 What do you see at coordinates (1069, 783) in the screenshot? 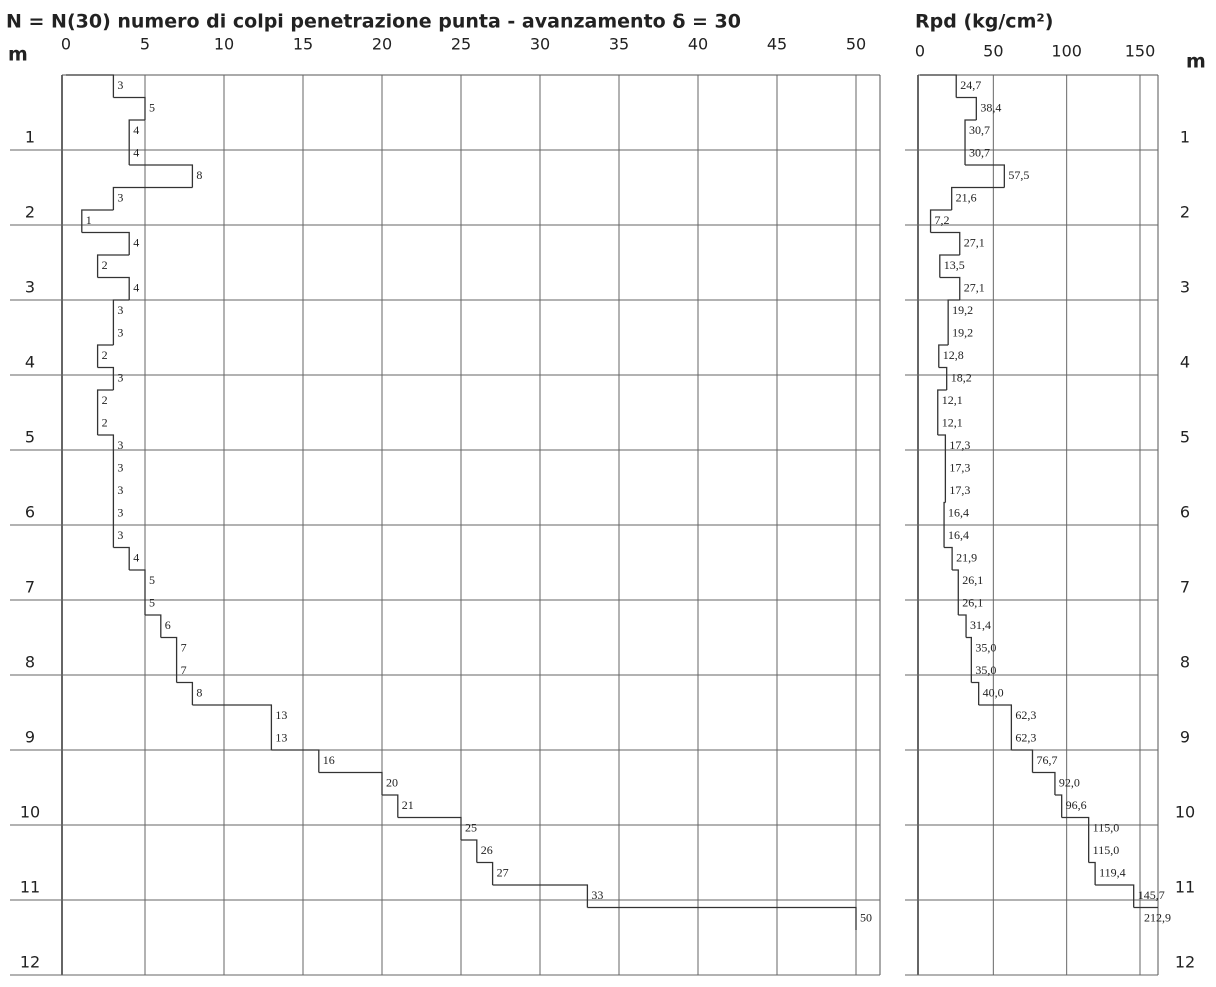
I see `value-label: 92,0` at bounding box center [1069, 783].